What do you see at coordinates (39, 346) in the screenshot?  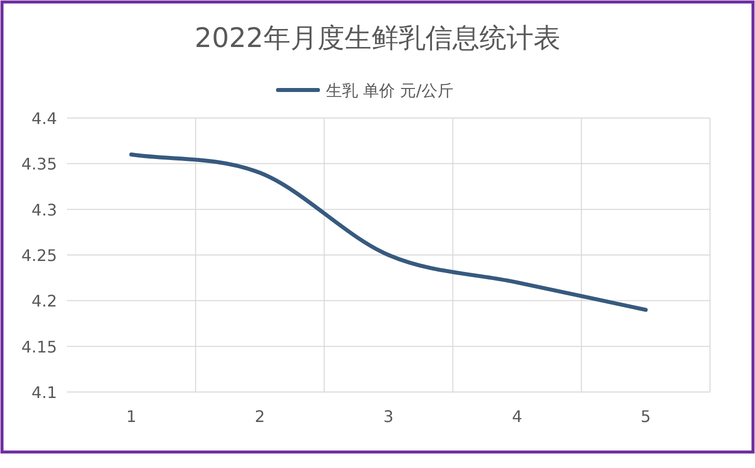 I see `y-tick-label: 4.15` at bounding box center [39, 346].